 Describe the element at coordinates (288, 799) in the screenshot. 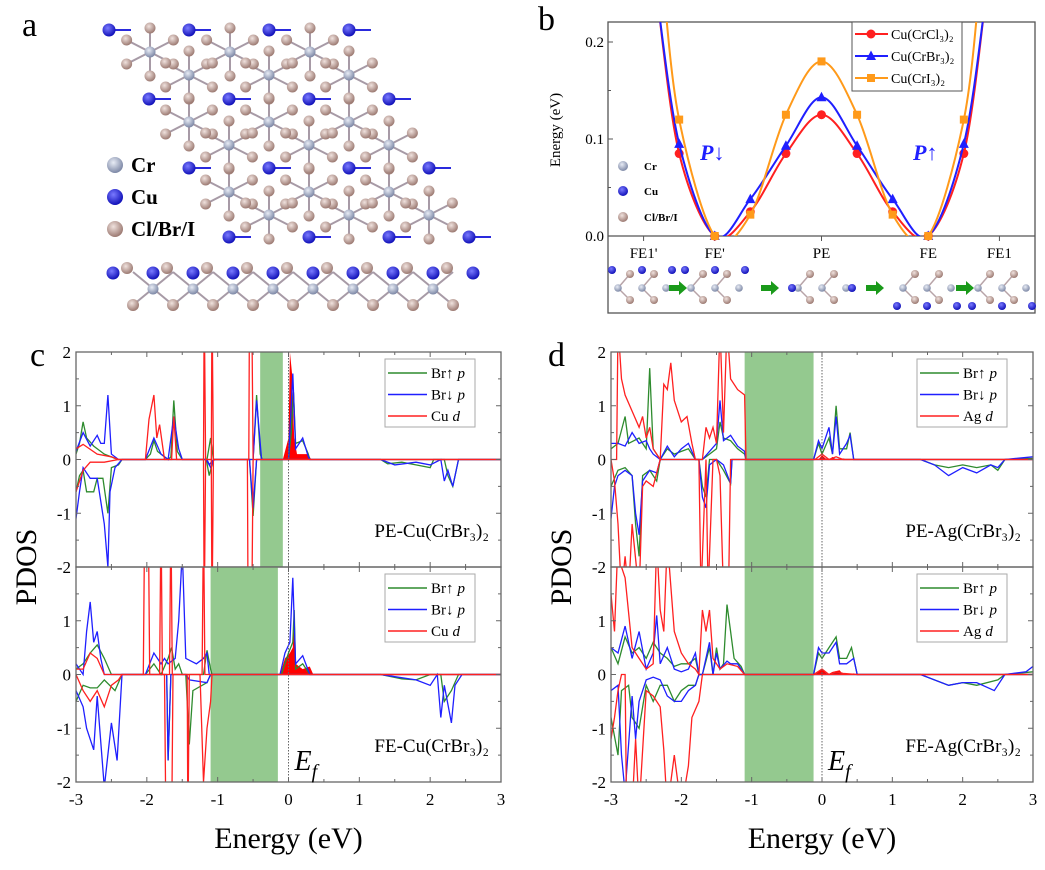

I see `x-tick-label: 0` at that location.